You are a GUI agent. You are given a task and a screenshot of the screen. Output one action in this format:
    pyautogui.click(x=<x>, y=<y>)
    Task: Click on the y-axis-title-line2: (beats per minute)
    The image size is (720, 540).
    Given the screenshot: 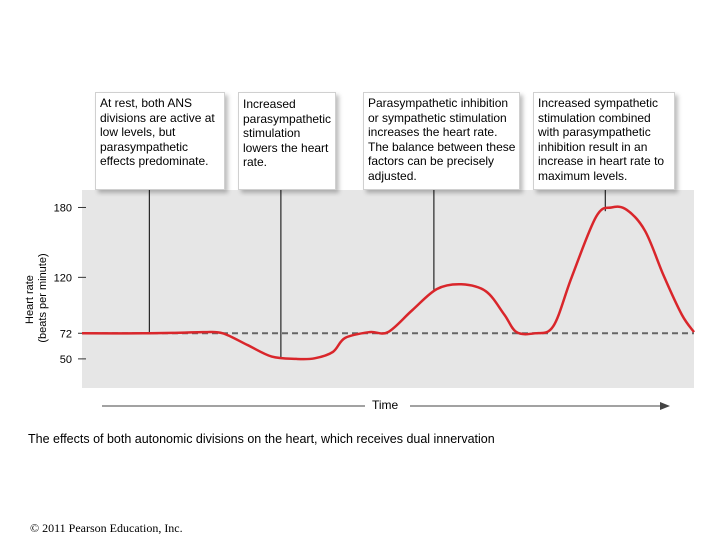 What is the action you would take?
    pyautogui.click(x=43, y=297)
    